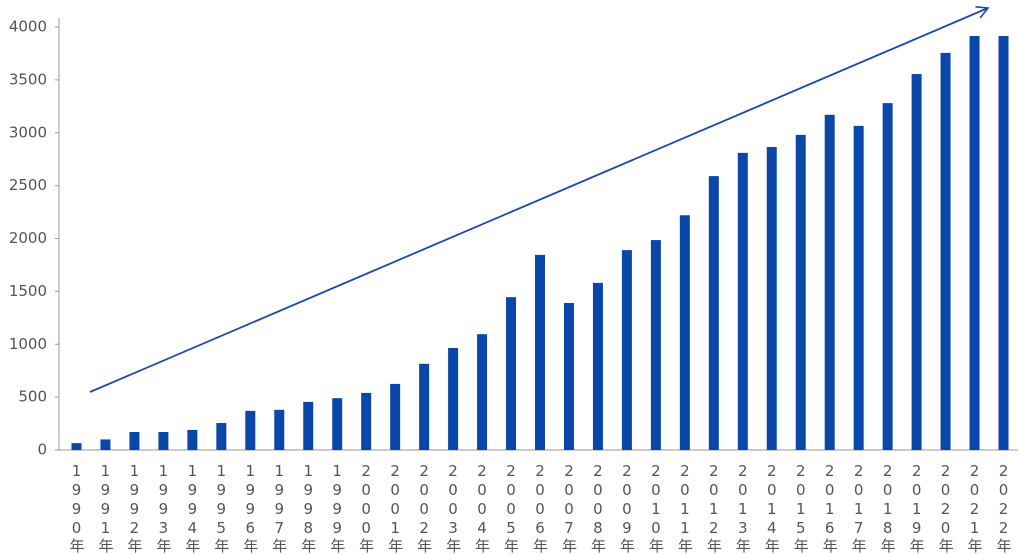 Image resolution: width=1020 pixels, height=554 pixels. Describe the element at coordinates (308, 508) in the screenshot. I see `x-tick-label: 1998年` at that location.